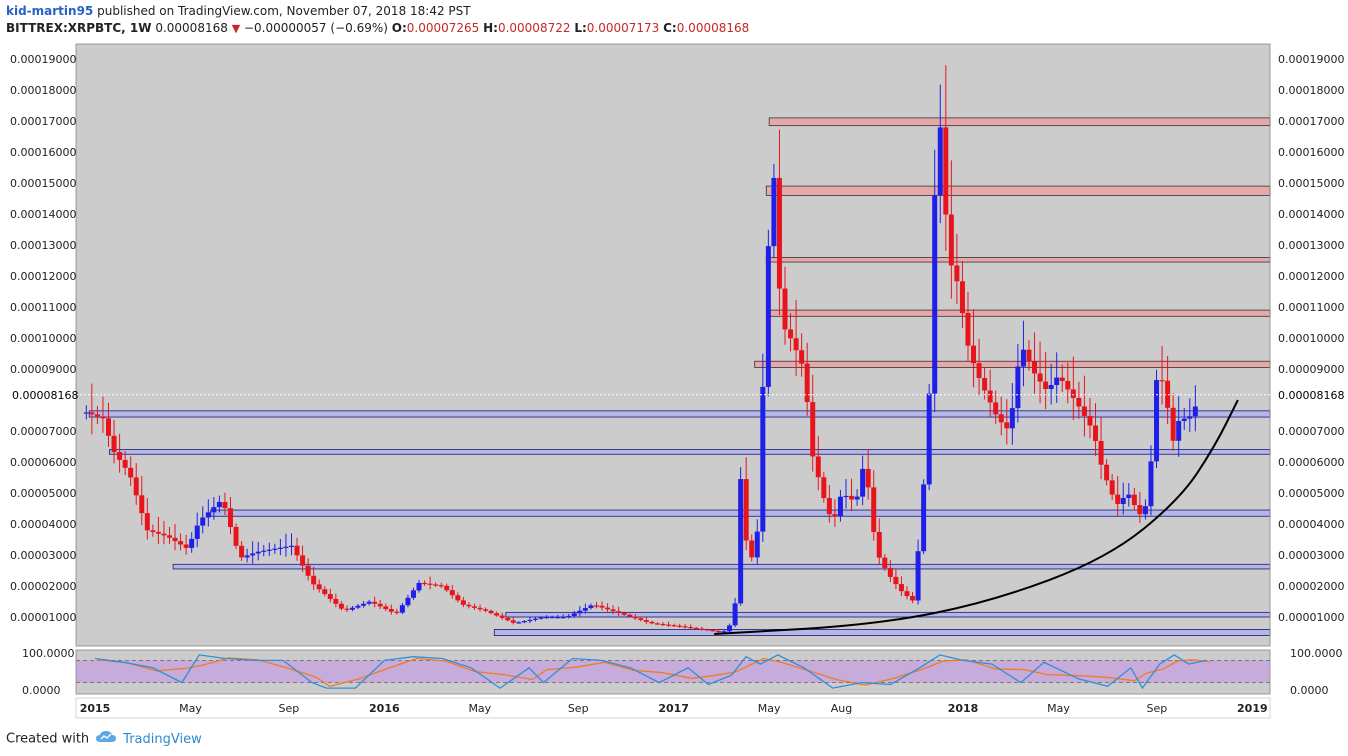 Image resolution: width=1348 pixels, height=756 pixels. Describe the element at coordinates (43, 183) in the screenshot. I see `y-tick-label-left: 0.00015000` at that location.